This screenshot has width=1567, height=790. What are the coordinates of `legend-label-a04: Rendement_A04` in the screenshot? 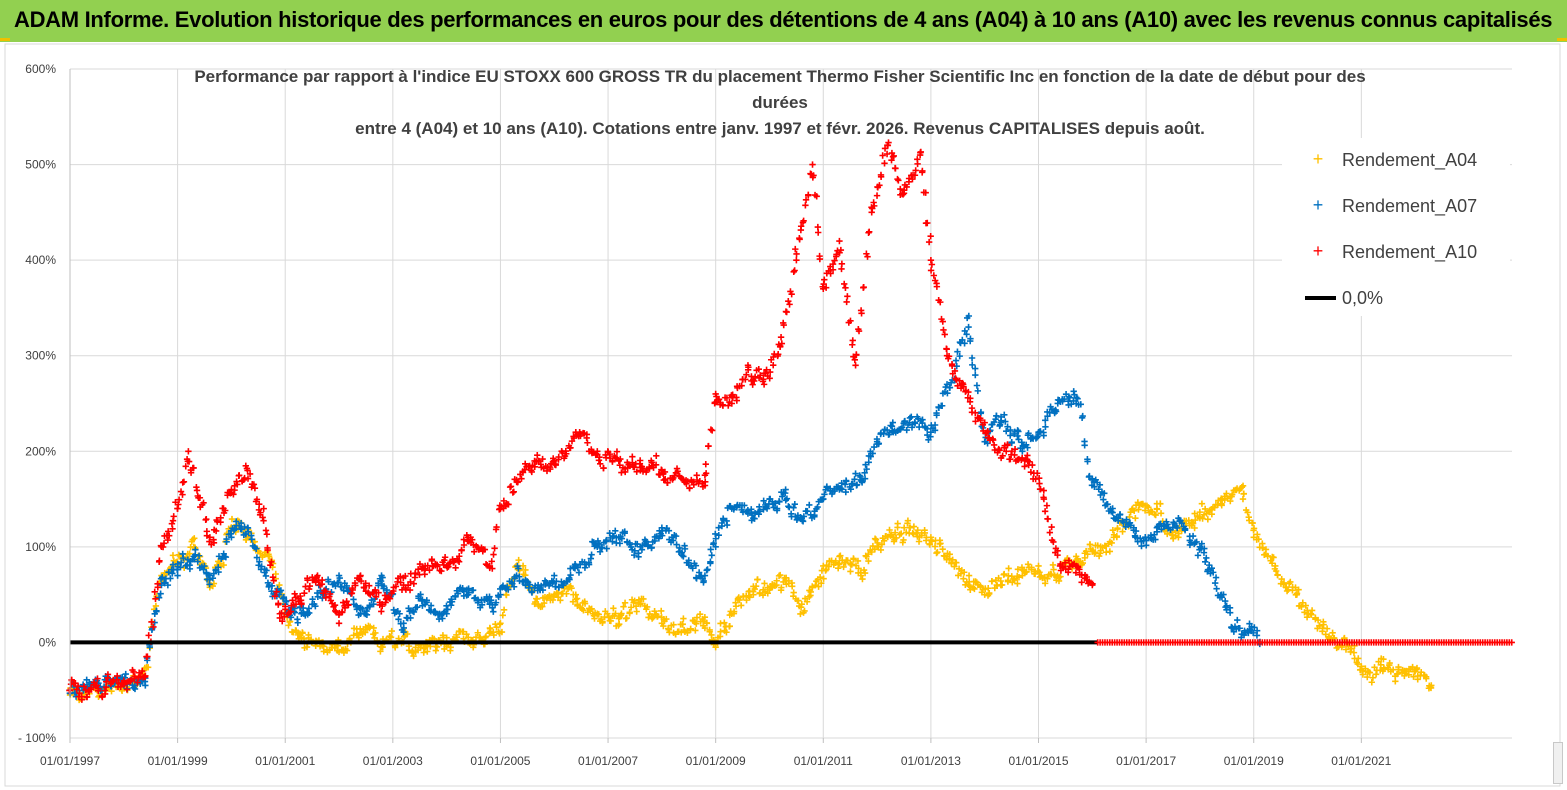 It's located at (1409, 160).